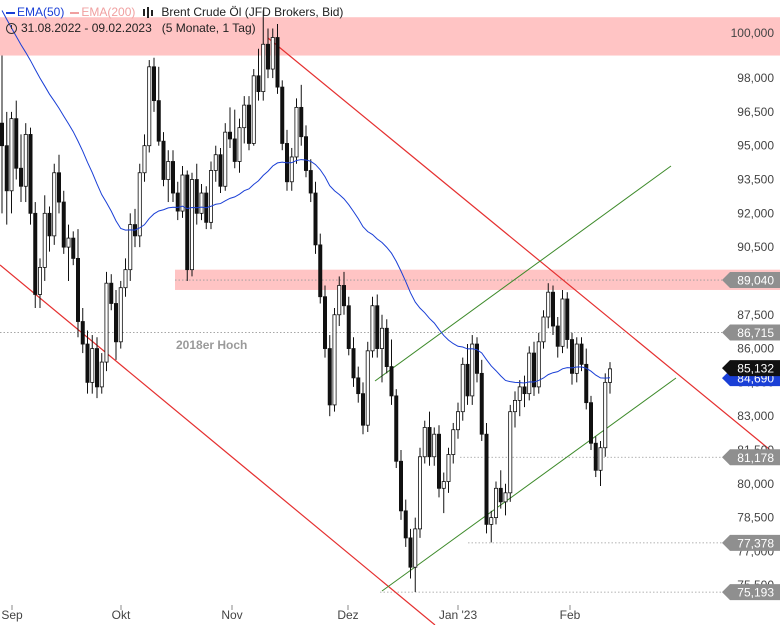  What do you see at coordinates (458, 615) in the screenshot?
I see `time-tick-label: Jan '23` at bounding box center [458, 615].